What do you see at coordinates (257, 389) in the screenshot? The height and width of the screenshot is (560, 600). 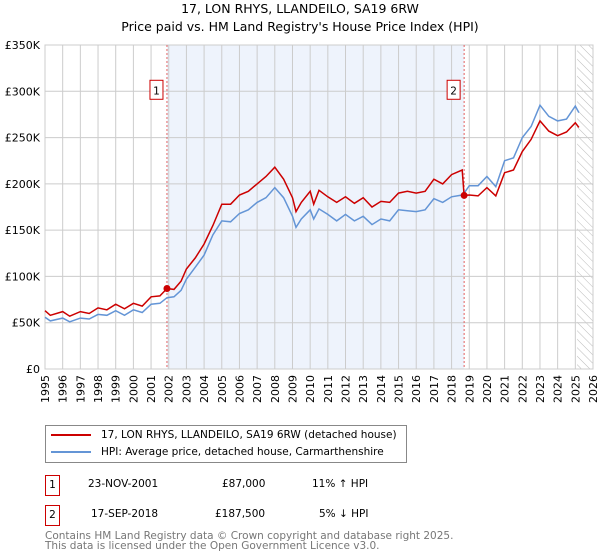 I see `x-tick-label: 2007` at bounding box center [257, 389].